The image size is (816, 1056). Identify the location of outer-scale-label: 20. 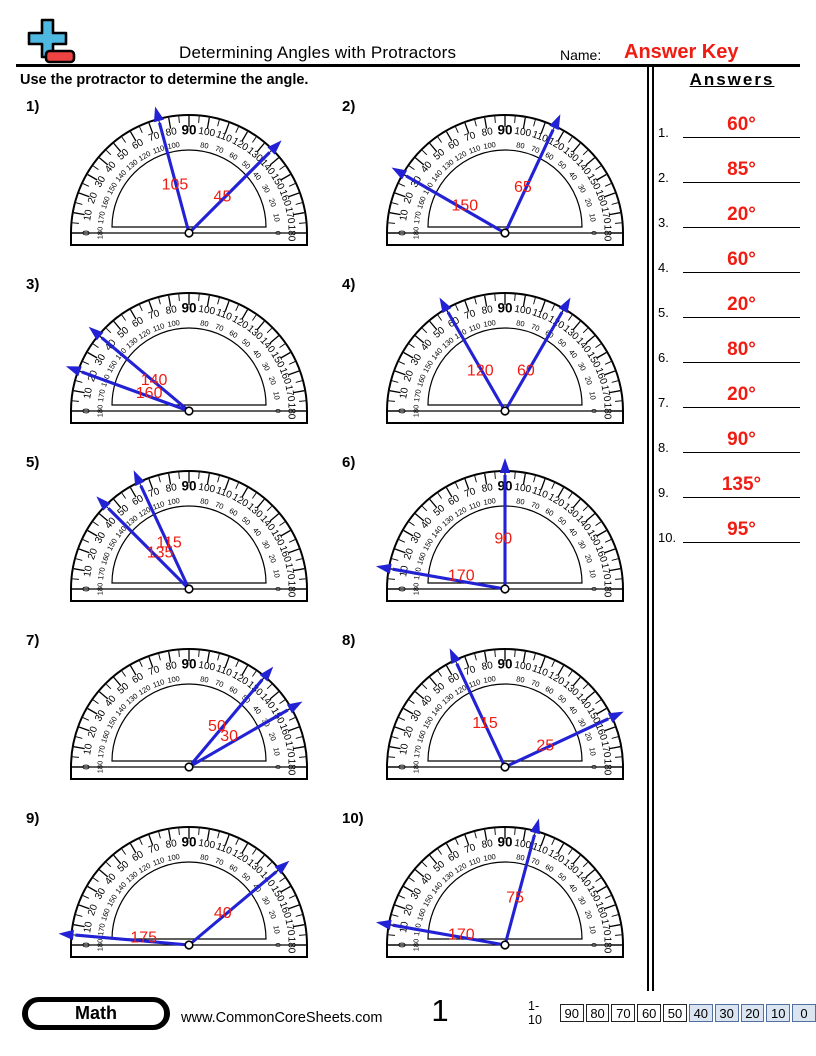
(93, 732).